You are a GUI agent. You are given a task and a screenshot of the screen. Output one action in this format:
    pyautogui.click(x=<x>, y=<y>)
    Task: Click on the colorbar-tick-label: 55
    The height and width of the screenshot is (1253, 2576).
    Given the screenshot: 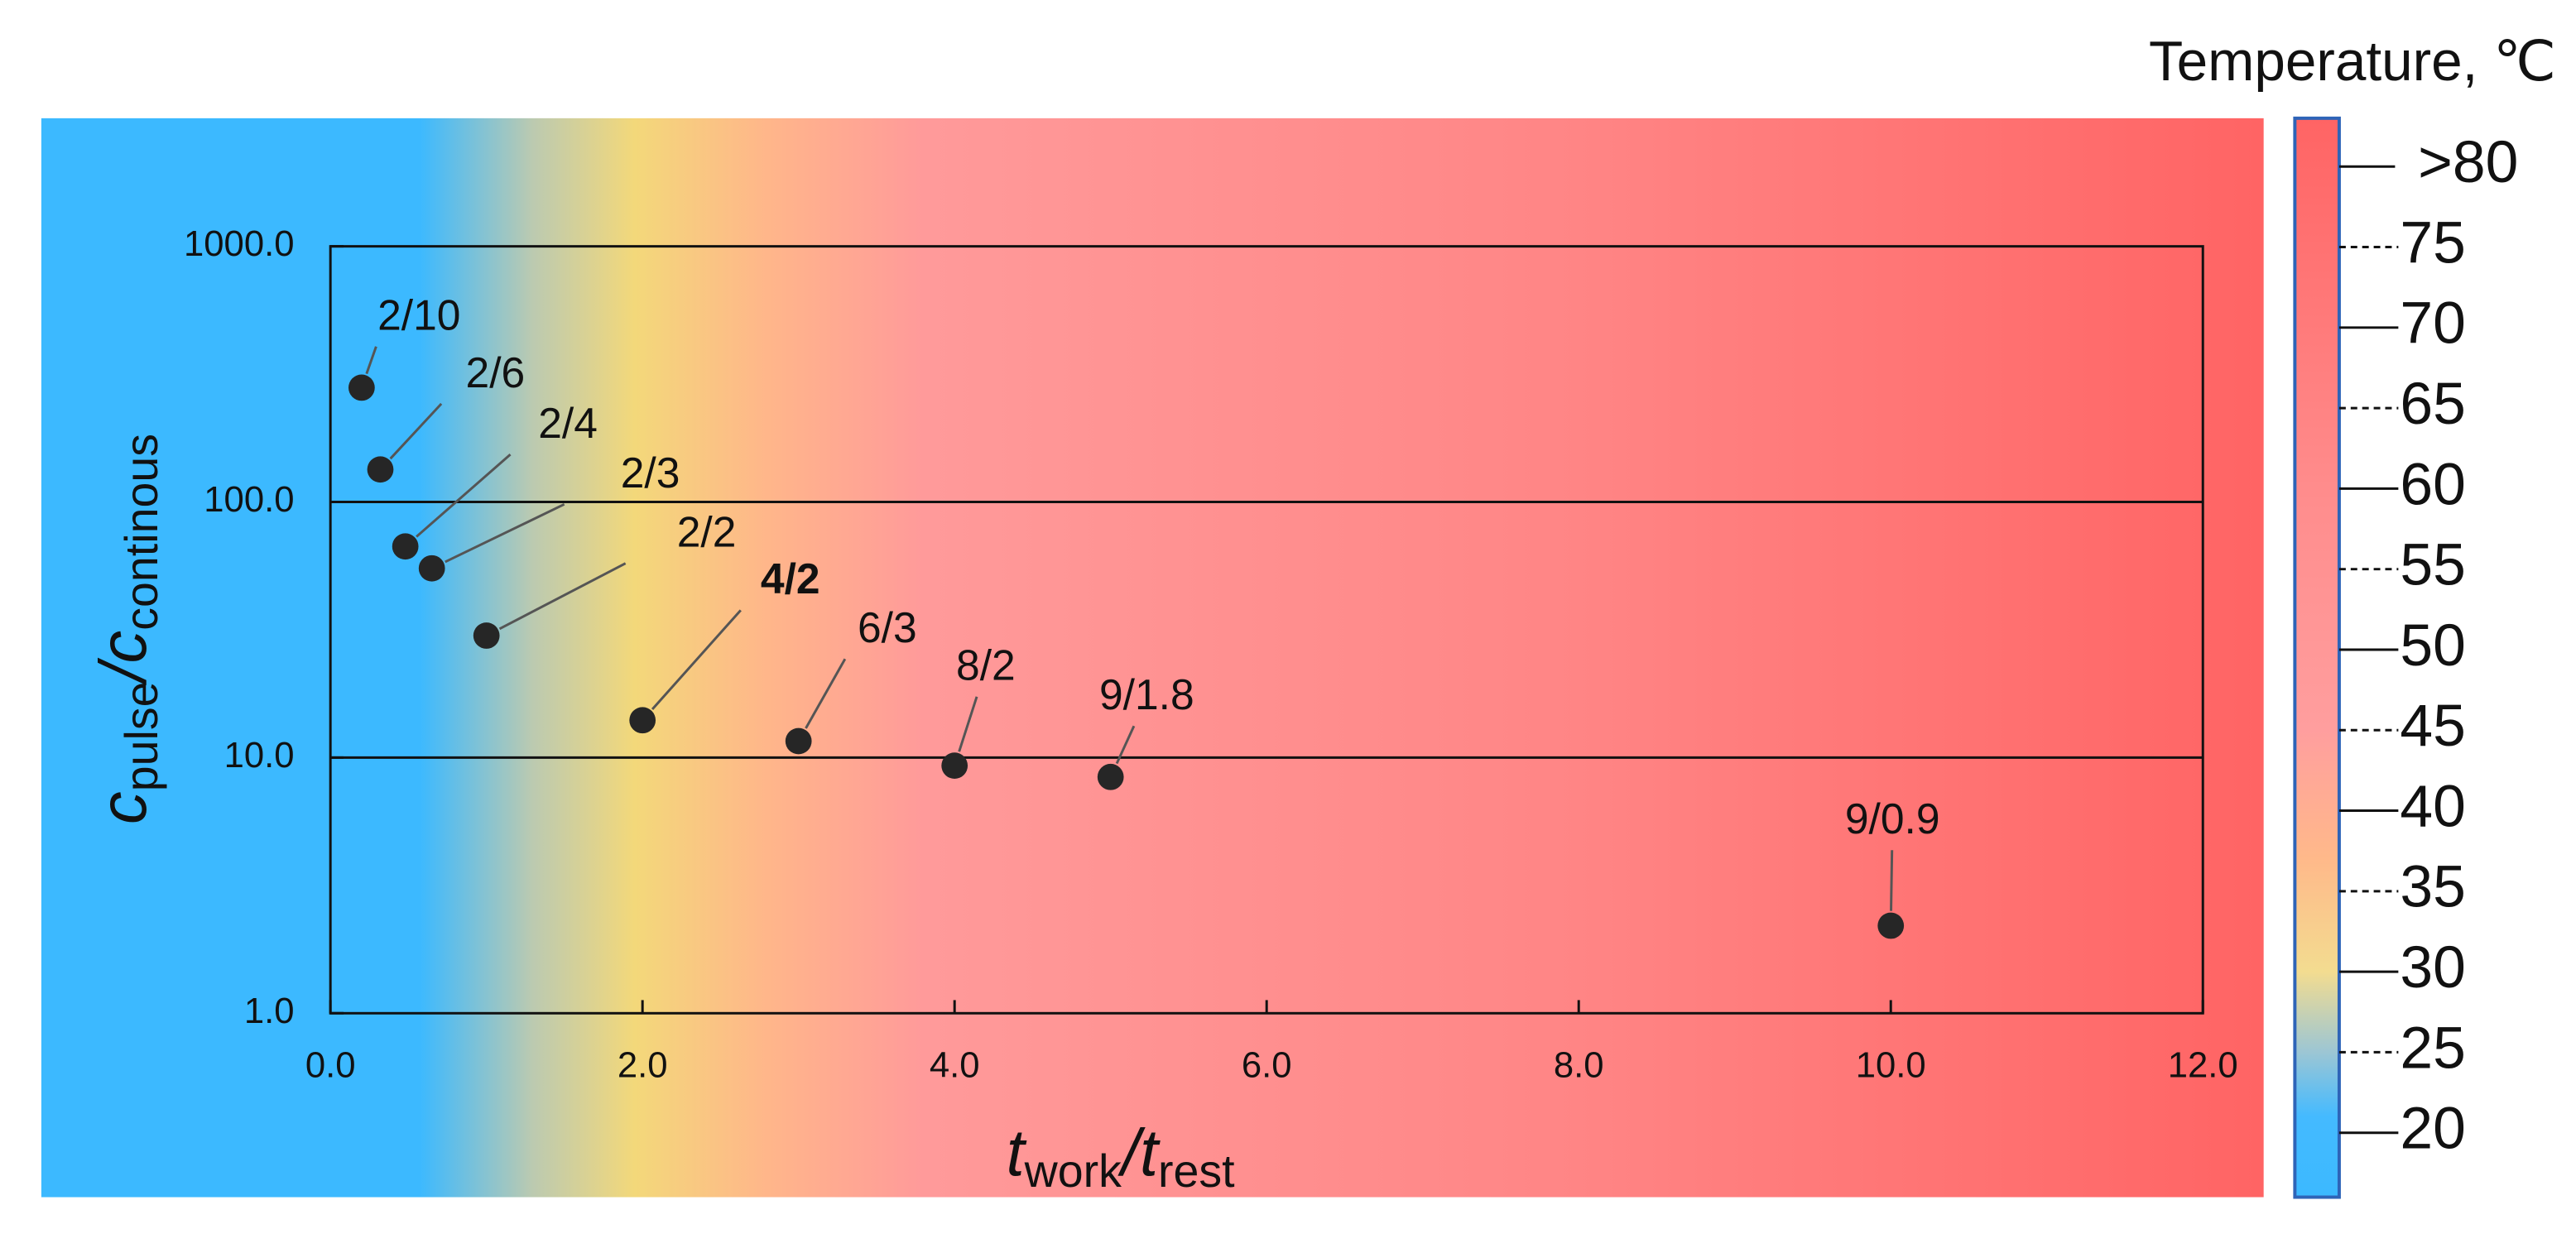 What is the action you would take?
    pyautogui.click(x=2432, y=565)
    